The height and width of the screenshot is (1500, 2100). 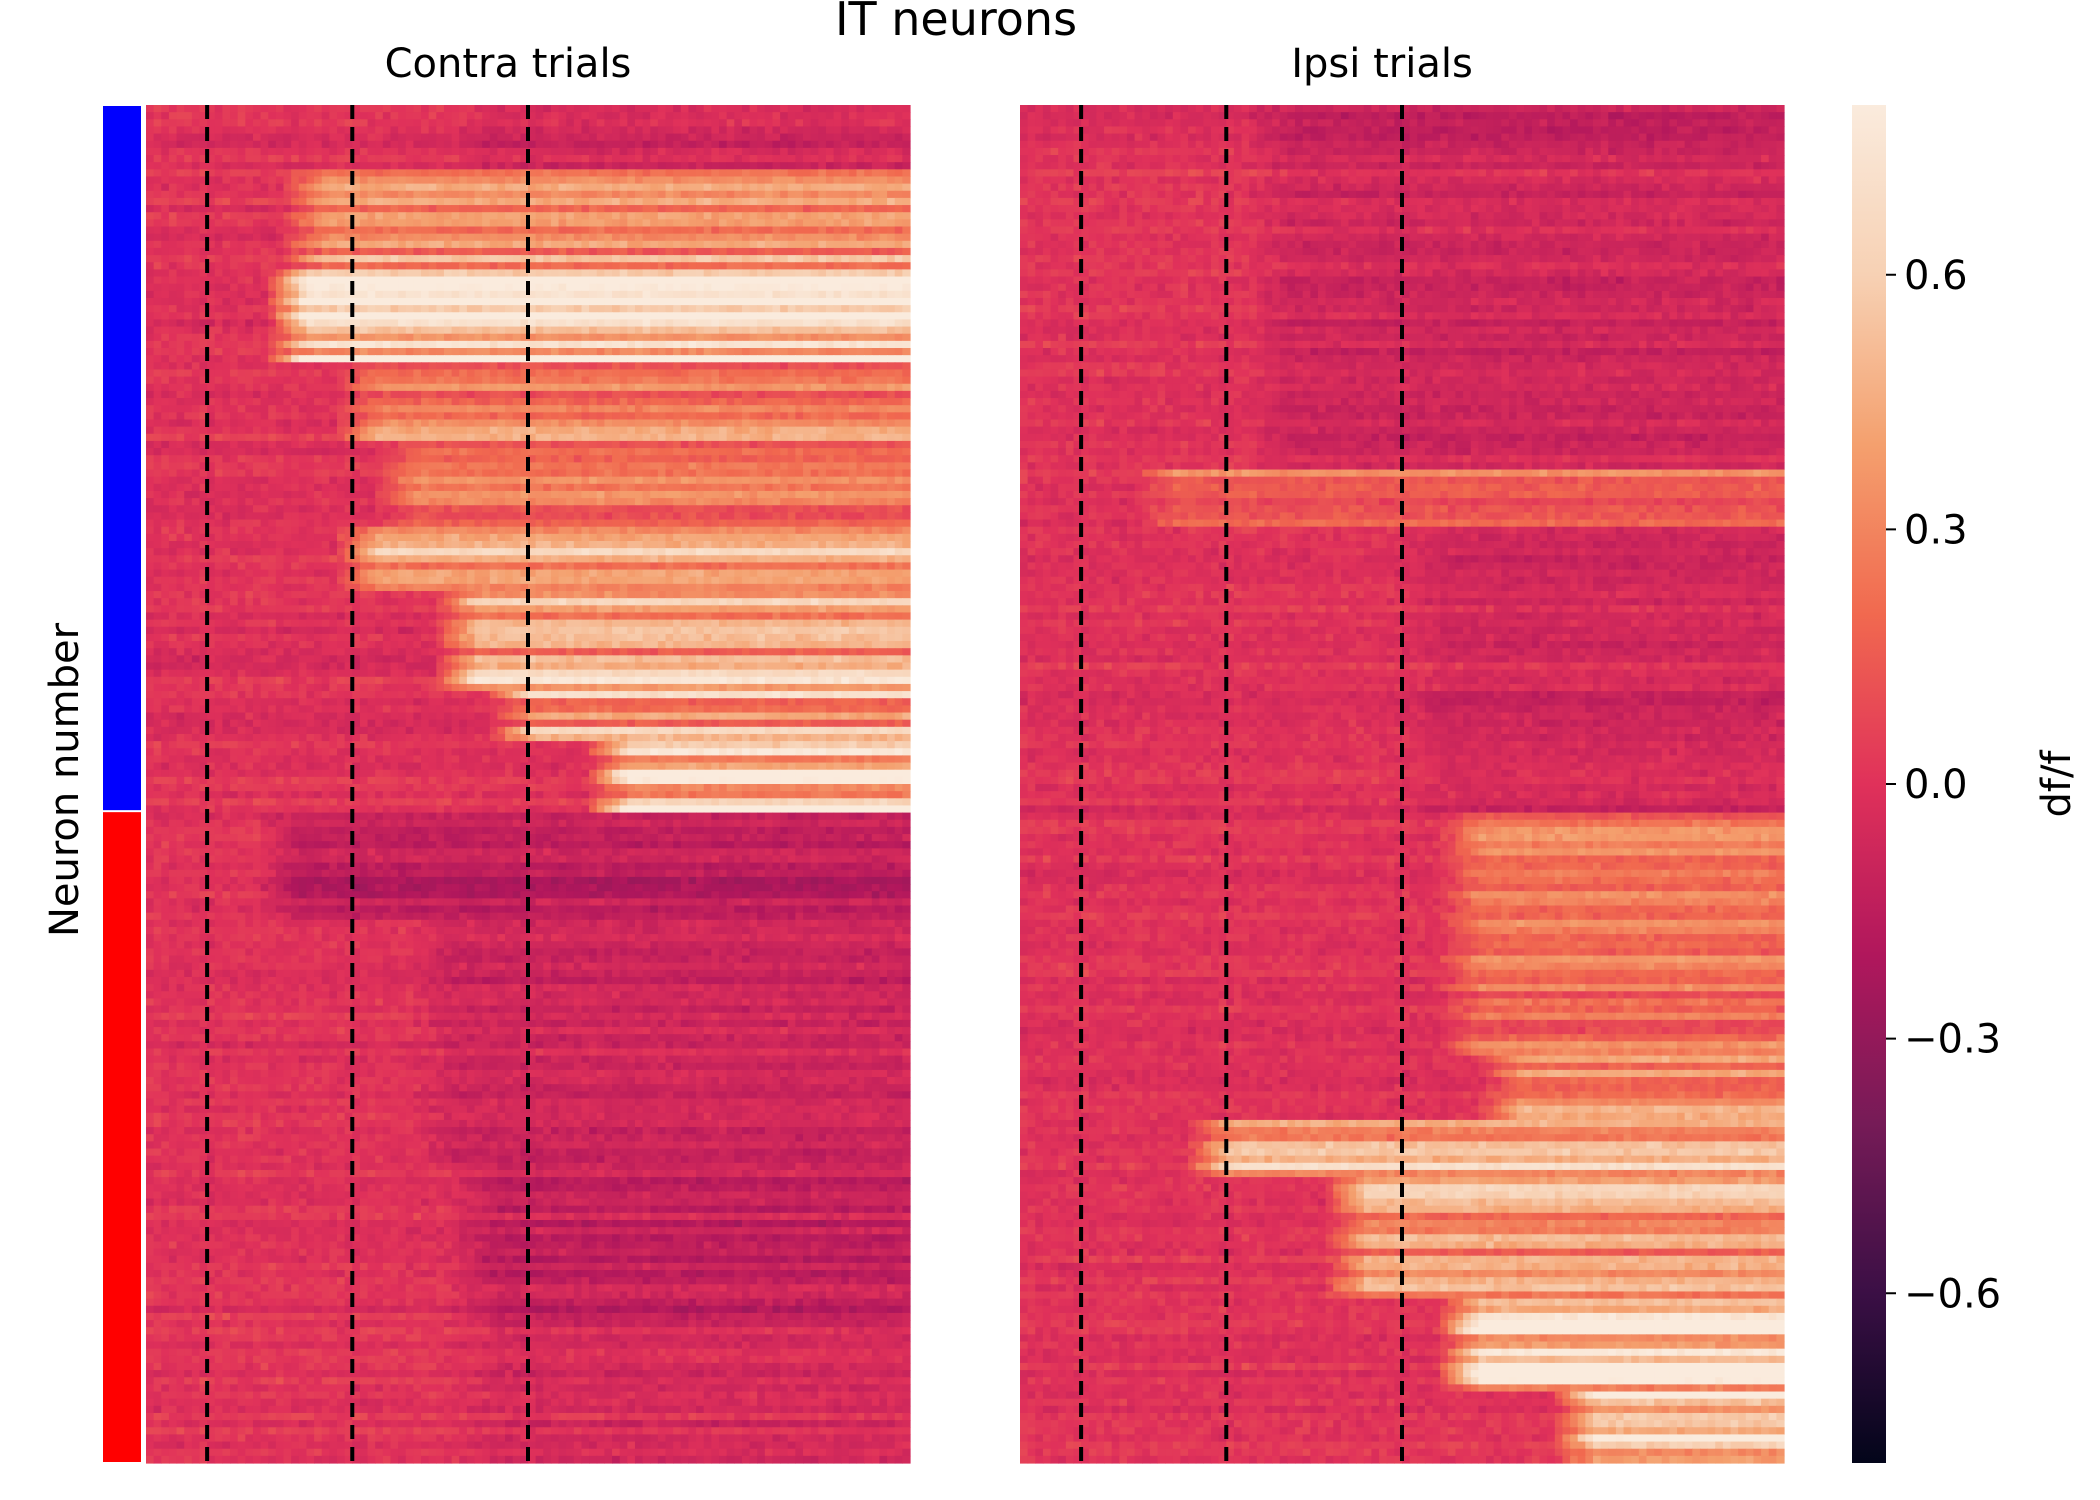 I want to click on colorbar-tick-label: 0.3, so click(x=1936, y=530).